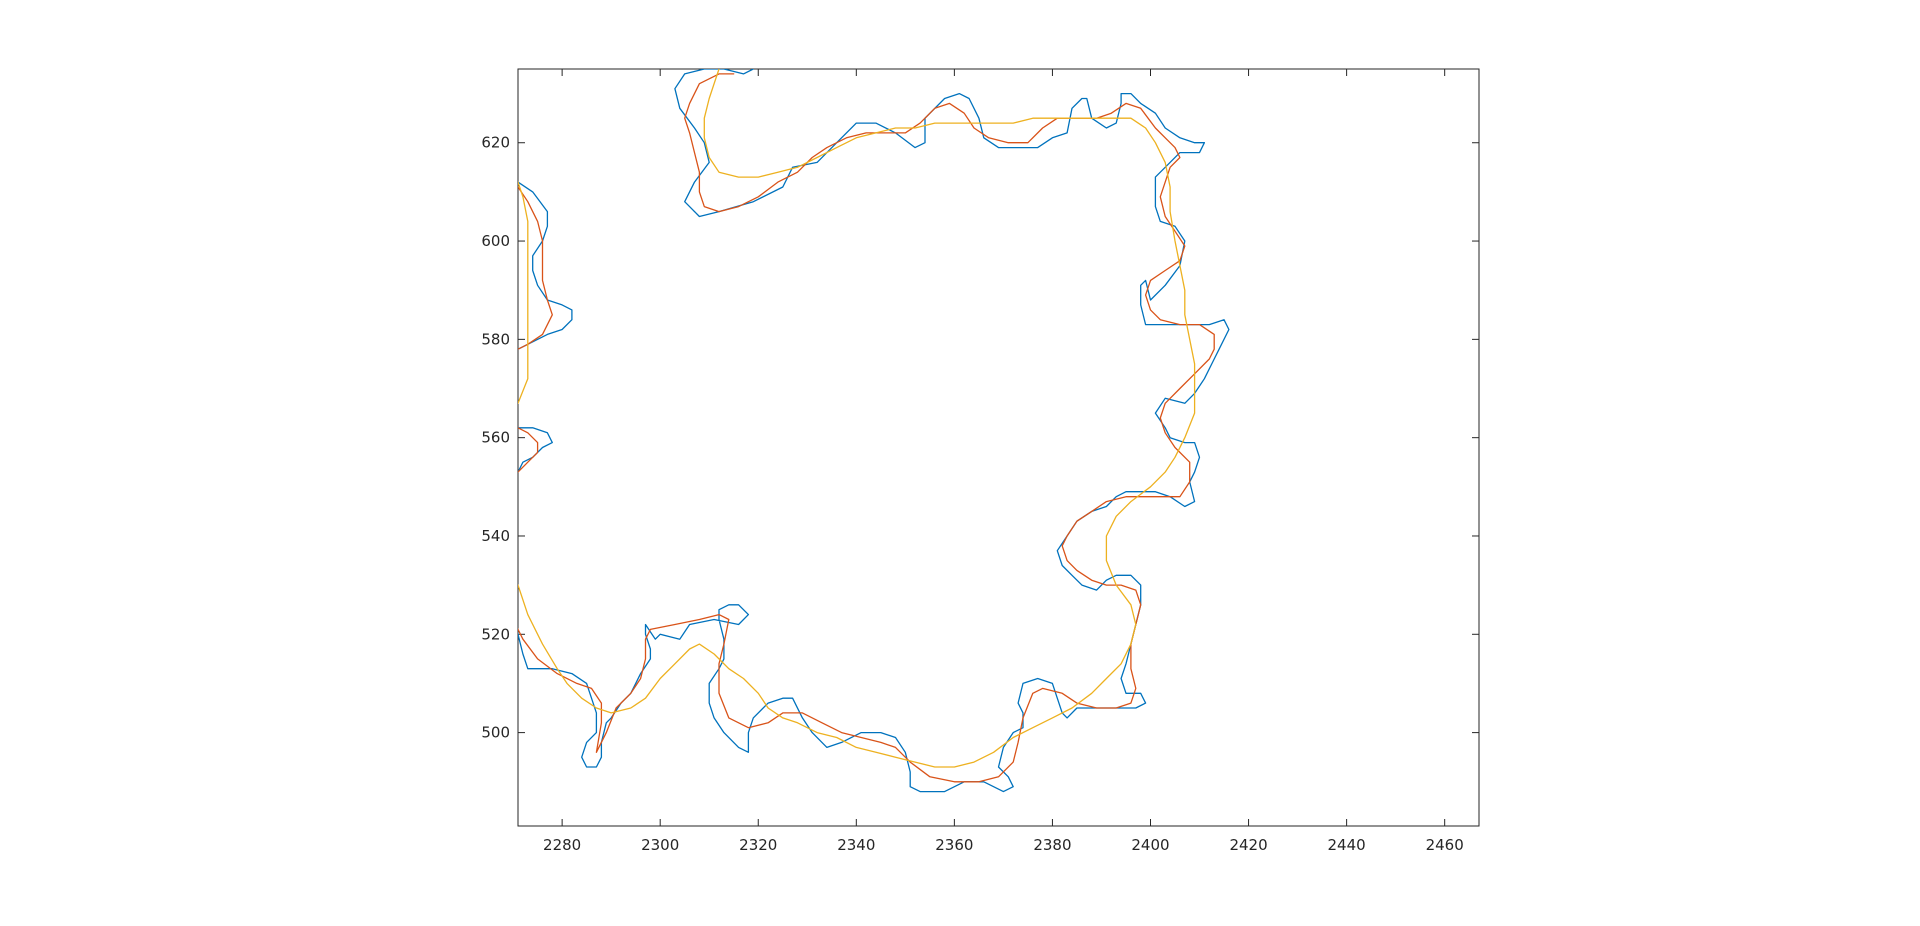 This screenshot has width=1920, height=926. I want to click on x-tick-label: 2360, so click(954, 845).